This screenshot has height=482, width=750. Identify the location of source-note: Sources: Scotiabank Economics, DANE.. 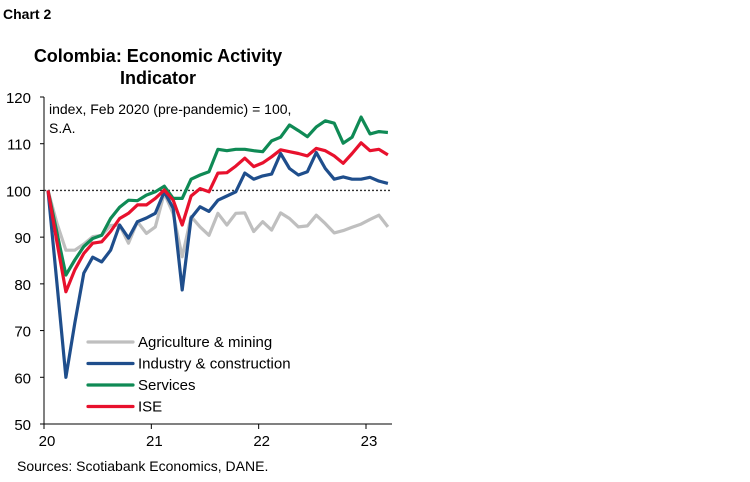
(142, 466).